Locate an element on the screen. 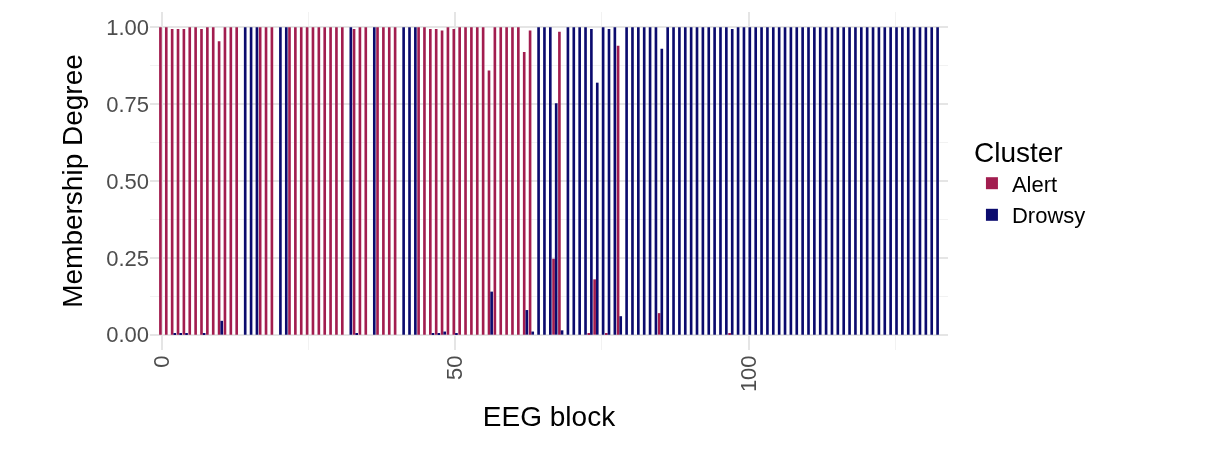 This screenshot has width=1218, height=460. x-tick-label: 0 is located at coordinates (161, 361).